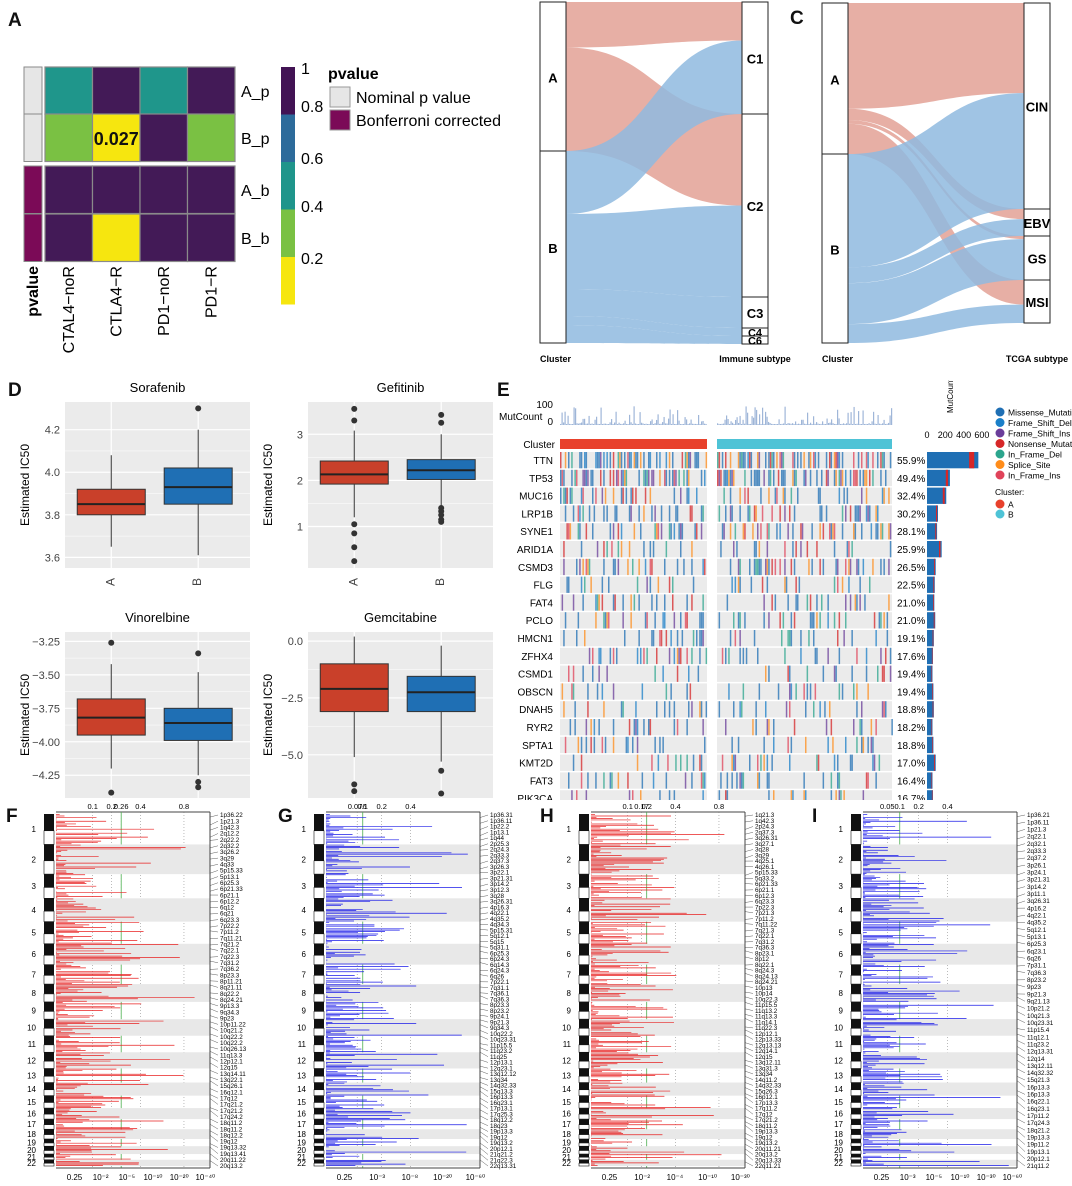 The width and height of the screenshot is (1072, 1186). Describe the element at coordinates (285, 816) in the screenshot. I see `panel-label-g: G` at that location.